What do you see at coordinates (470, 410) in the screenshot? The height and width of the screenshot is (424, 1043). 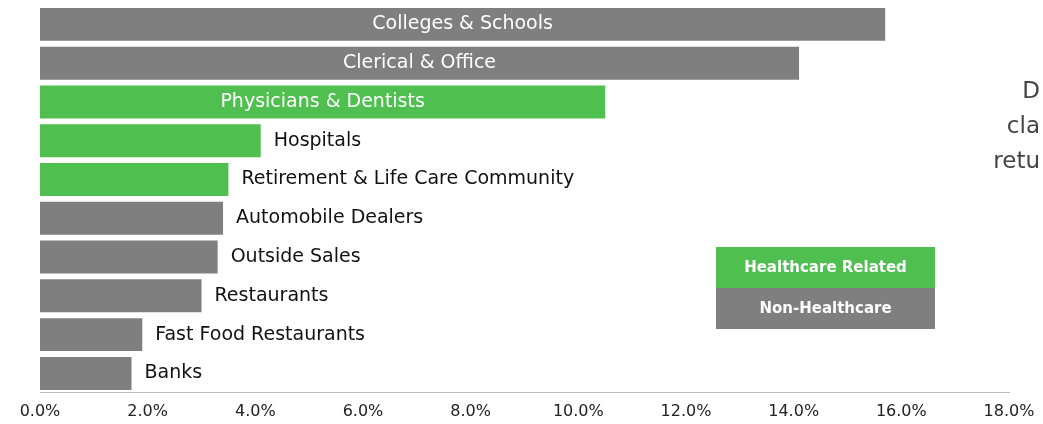 I see `x-tick-label: 8.0%` at bounding box center [470, 410].